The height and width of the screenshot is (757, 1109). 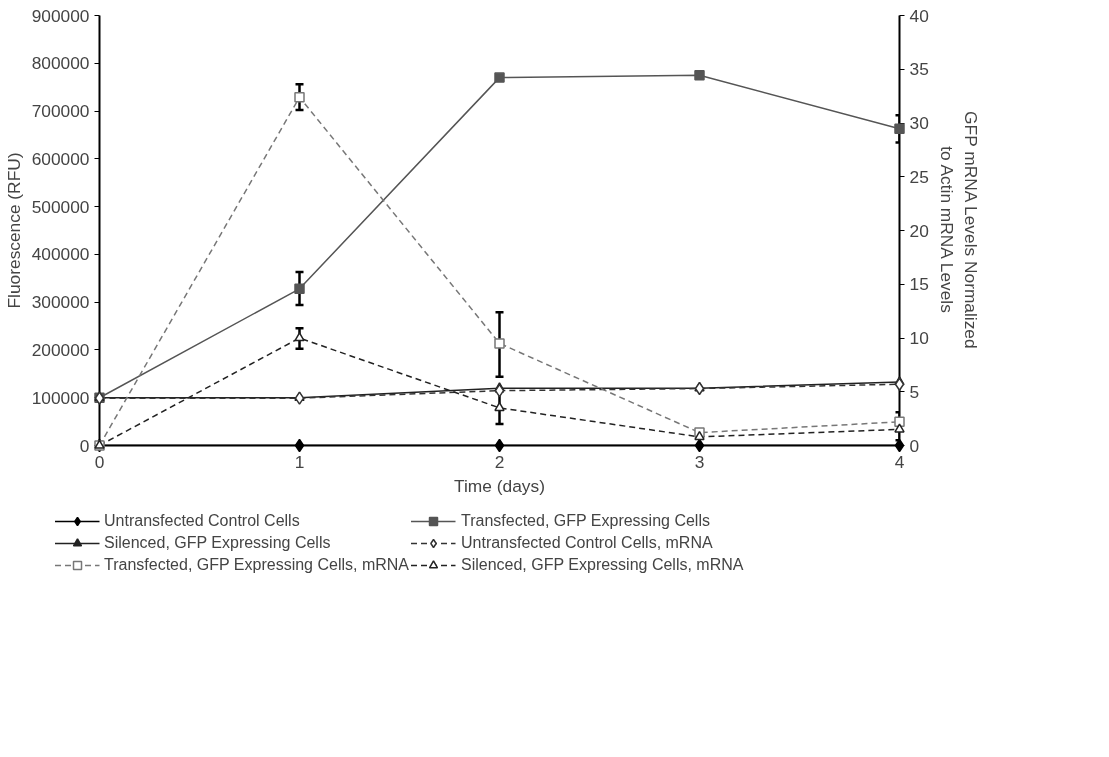 I want to click on y-axis-title: Fluorescence (RFU), so click(x=13, y=230).